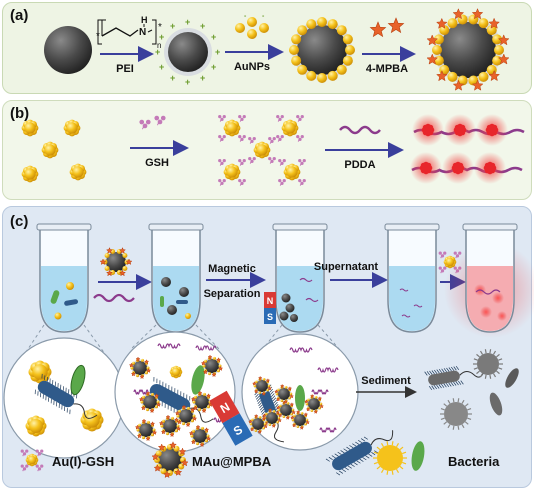 The width and height of the screenshot is (534, 490). Describe the element at coordinates (252, 26) in the screenshot. I see `aunp-cluster-icon: - -` at that location.